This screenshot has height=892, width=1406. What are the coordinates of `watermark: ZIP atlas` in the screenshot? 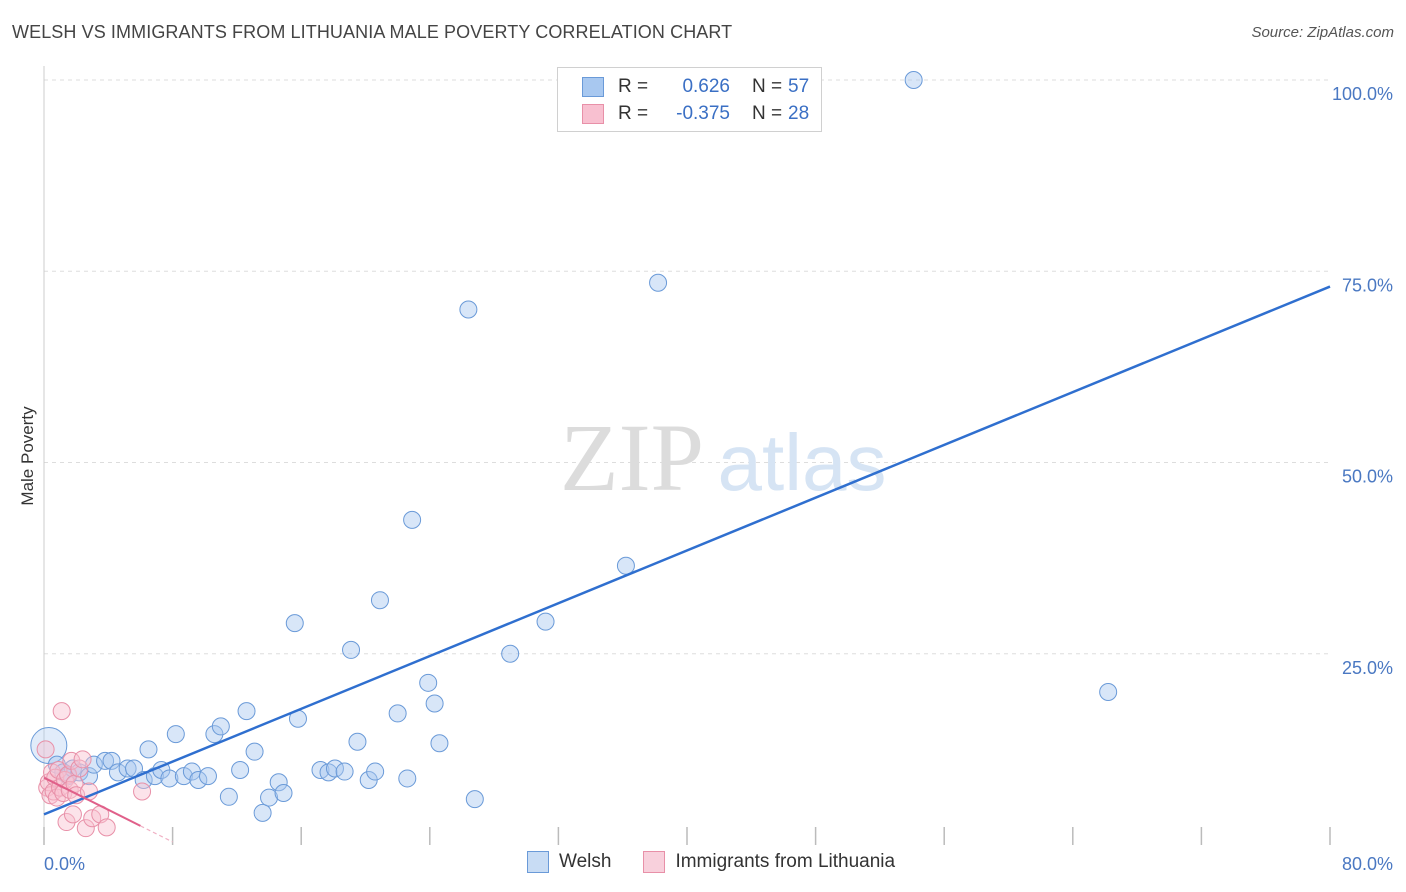 It's located at (723, 457).